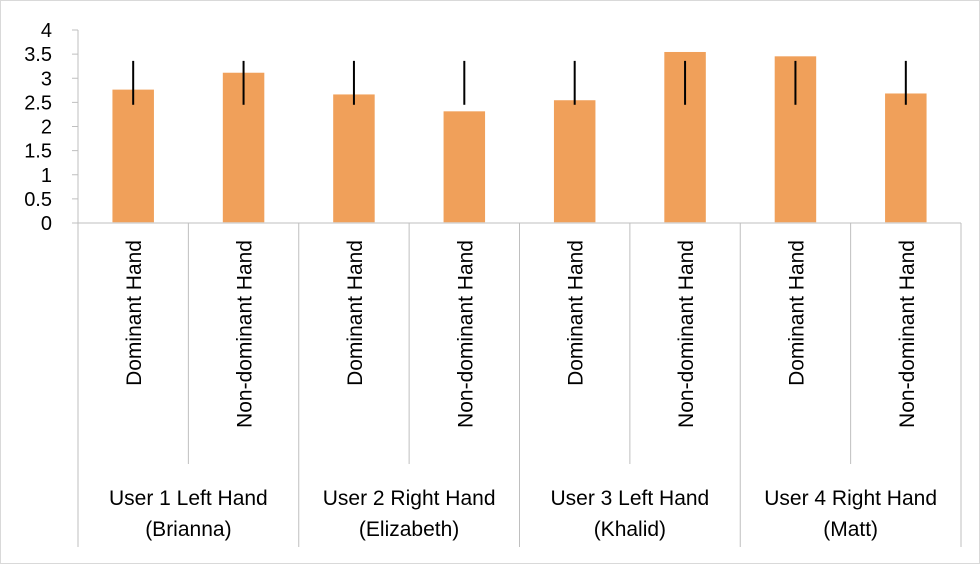 The image size is (980, 569). I want to click on group-label: User 4 Right Hand, so click(850, 498).